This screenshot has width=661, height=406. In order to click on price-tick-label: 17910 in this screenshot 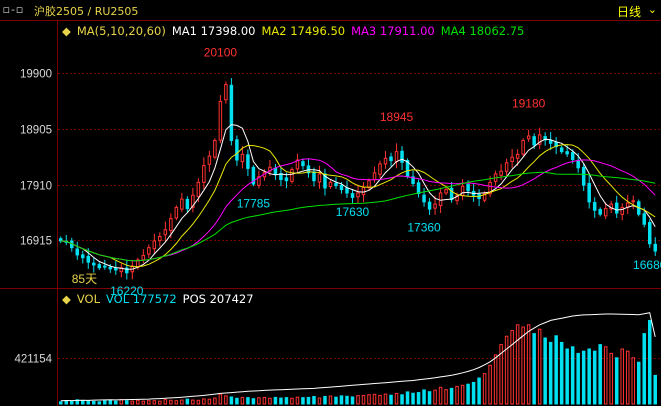, I will do `click(36, 187)`.